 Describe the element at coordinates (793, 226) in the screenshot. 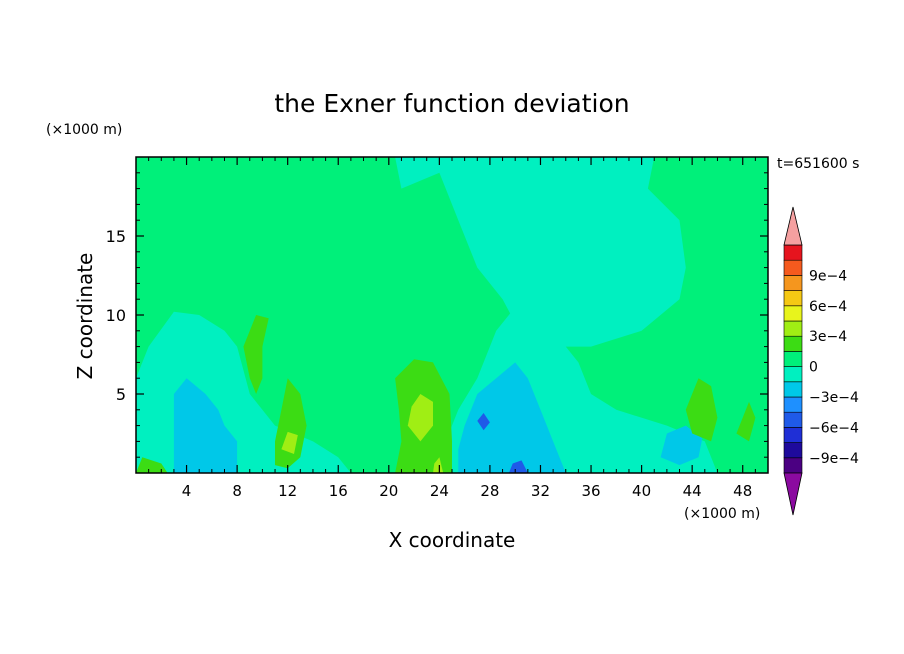

I see `colorbar-over-triangle` at that location.